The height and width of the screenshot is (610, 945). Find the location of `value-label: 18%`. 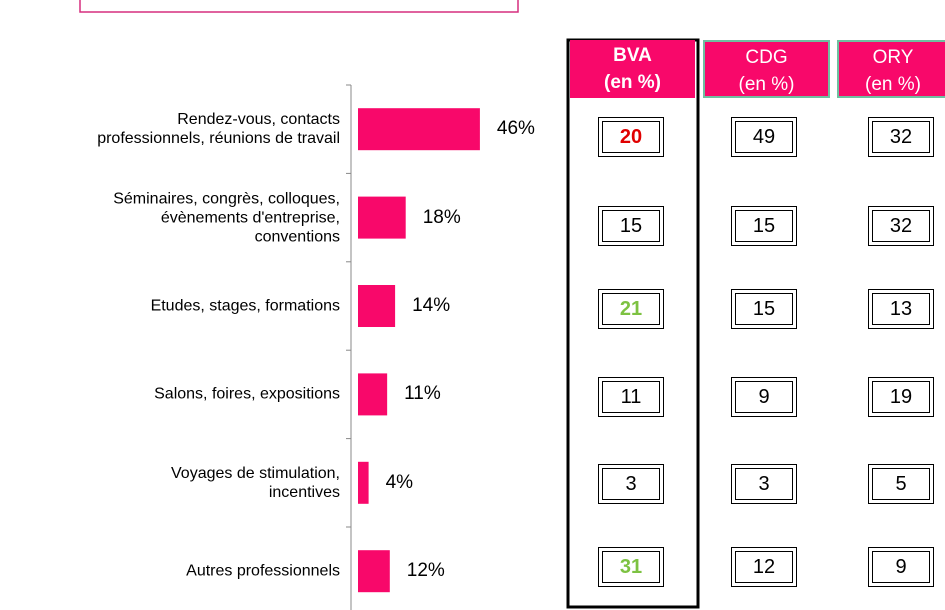

value-label: 18% is located at coordinates (441, 217).